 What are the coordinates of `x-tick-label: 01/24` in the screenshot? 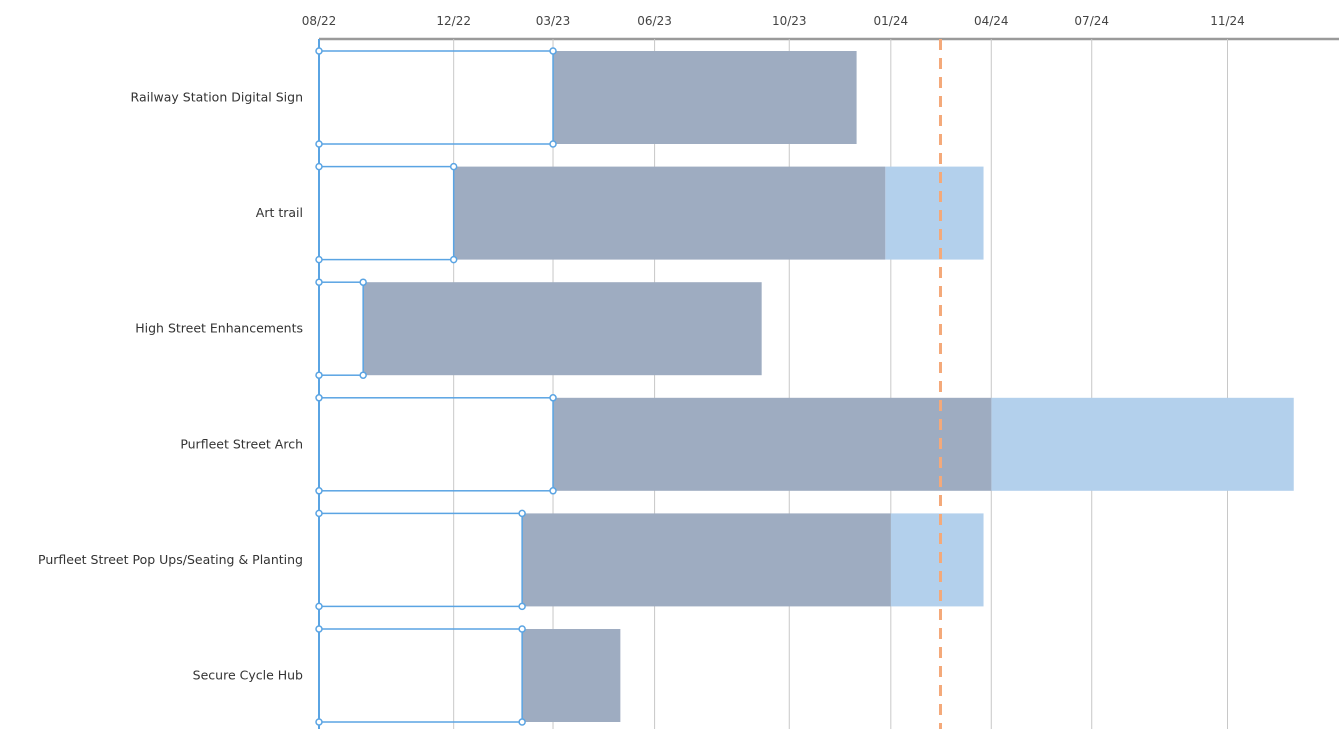 It's located at (891, 21).